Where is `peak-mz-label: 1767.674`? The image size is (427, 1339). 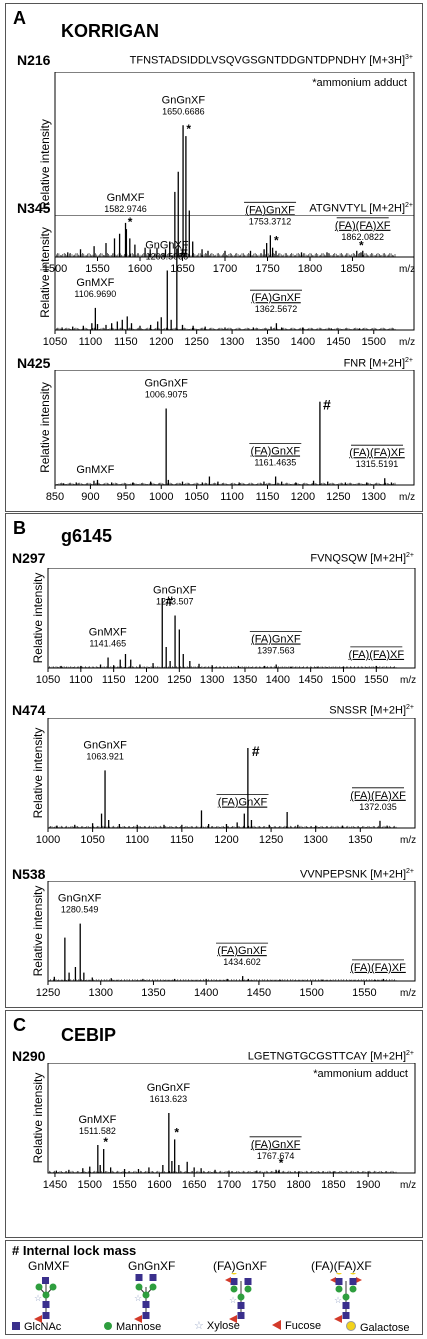 peak-mz-label: 1767.674 is located at coordinates (276, 1156).